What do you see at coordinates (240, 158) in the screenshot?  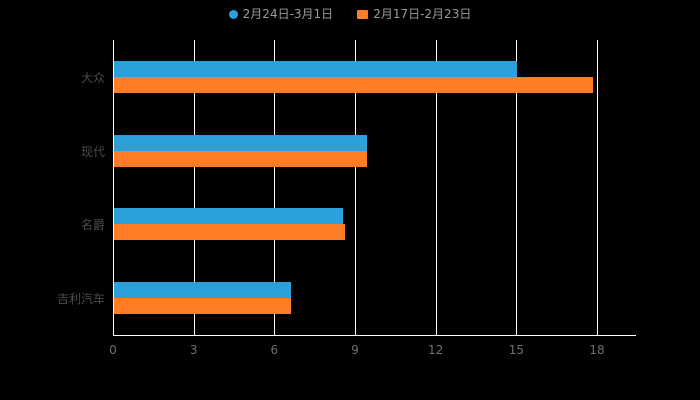 I see `bar-现代-series1` at bounding box center [240, 158].